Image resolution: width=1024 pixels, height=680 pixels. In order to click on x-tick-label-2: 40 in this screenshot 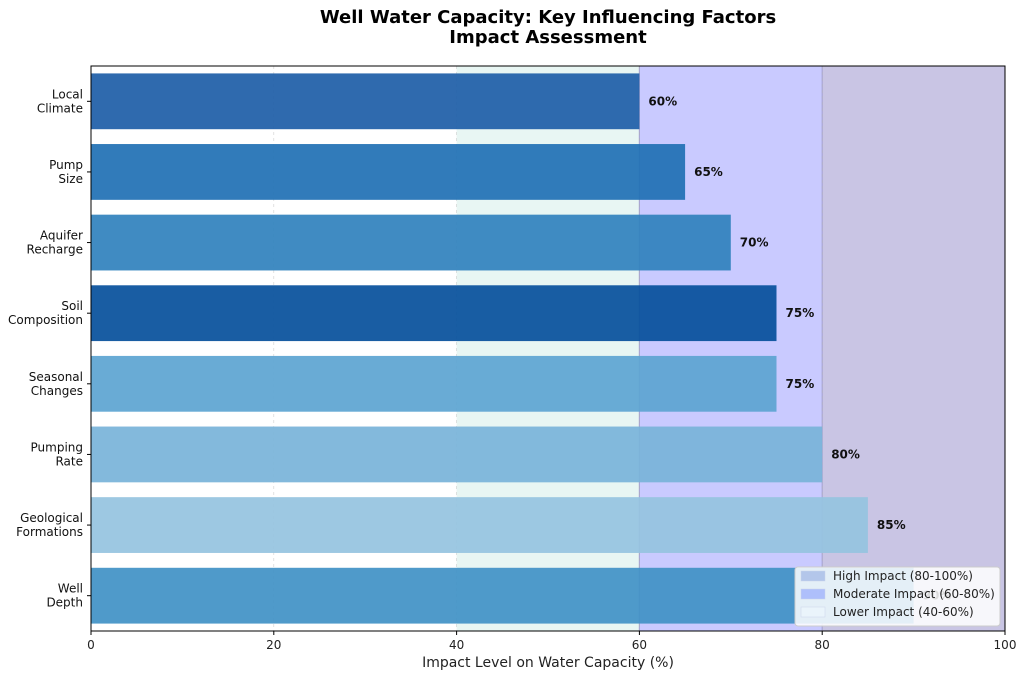, I will do `click(456, 645)`.